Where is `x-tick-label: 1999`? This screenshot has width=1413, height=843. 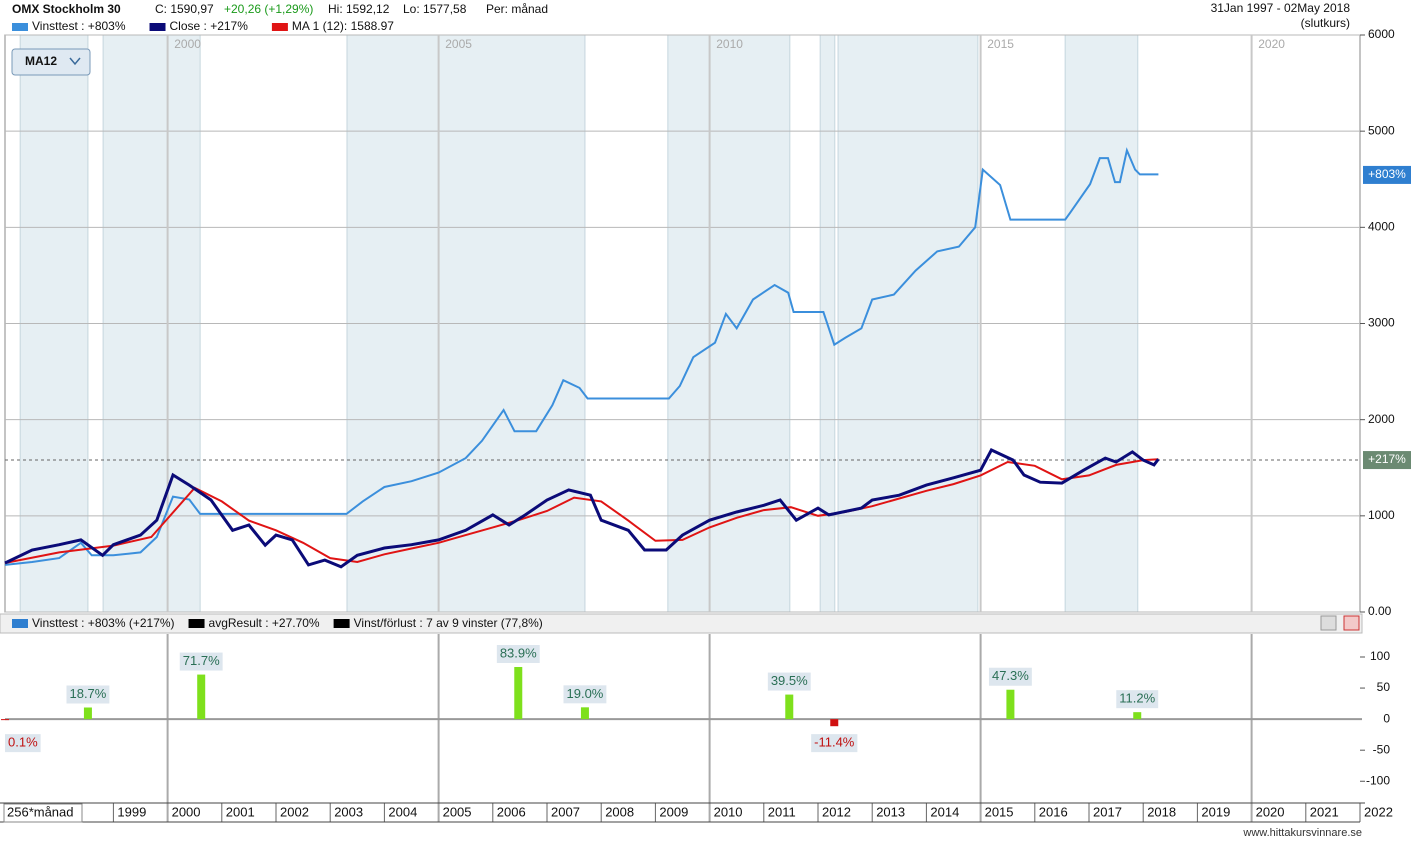
x-tick-label: 1999 is located at coordinates (131, 811).